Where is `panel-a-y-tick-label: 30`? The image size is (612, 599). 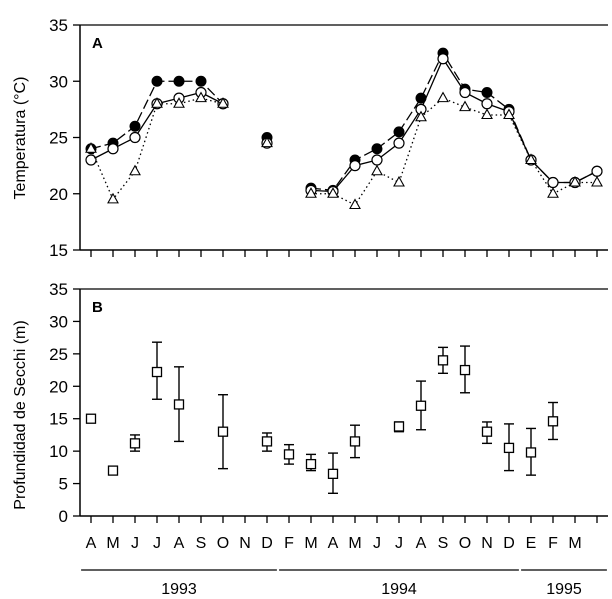 panel-a-y-tick-label: 30 is located at coordinates (58, 81).